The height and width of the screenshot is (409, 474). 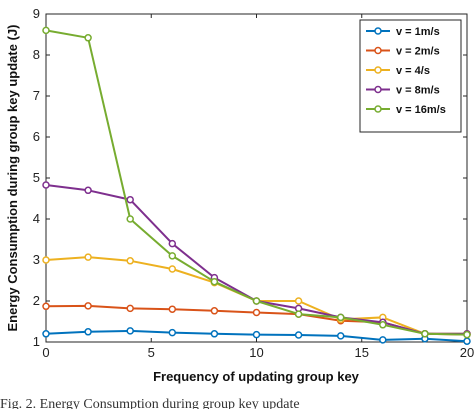 I want to click on legend-label: v = 2m/s, so click(x=418, y=52).